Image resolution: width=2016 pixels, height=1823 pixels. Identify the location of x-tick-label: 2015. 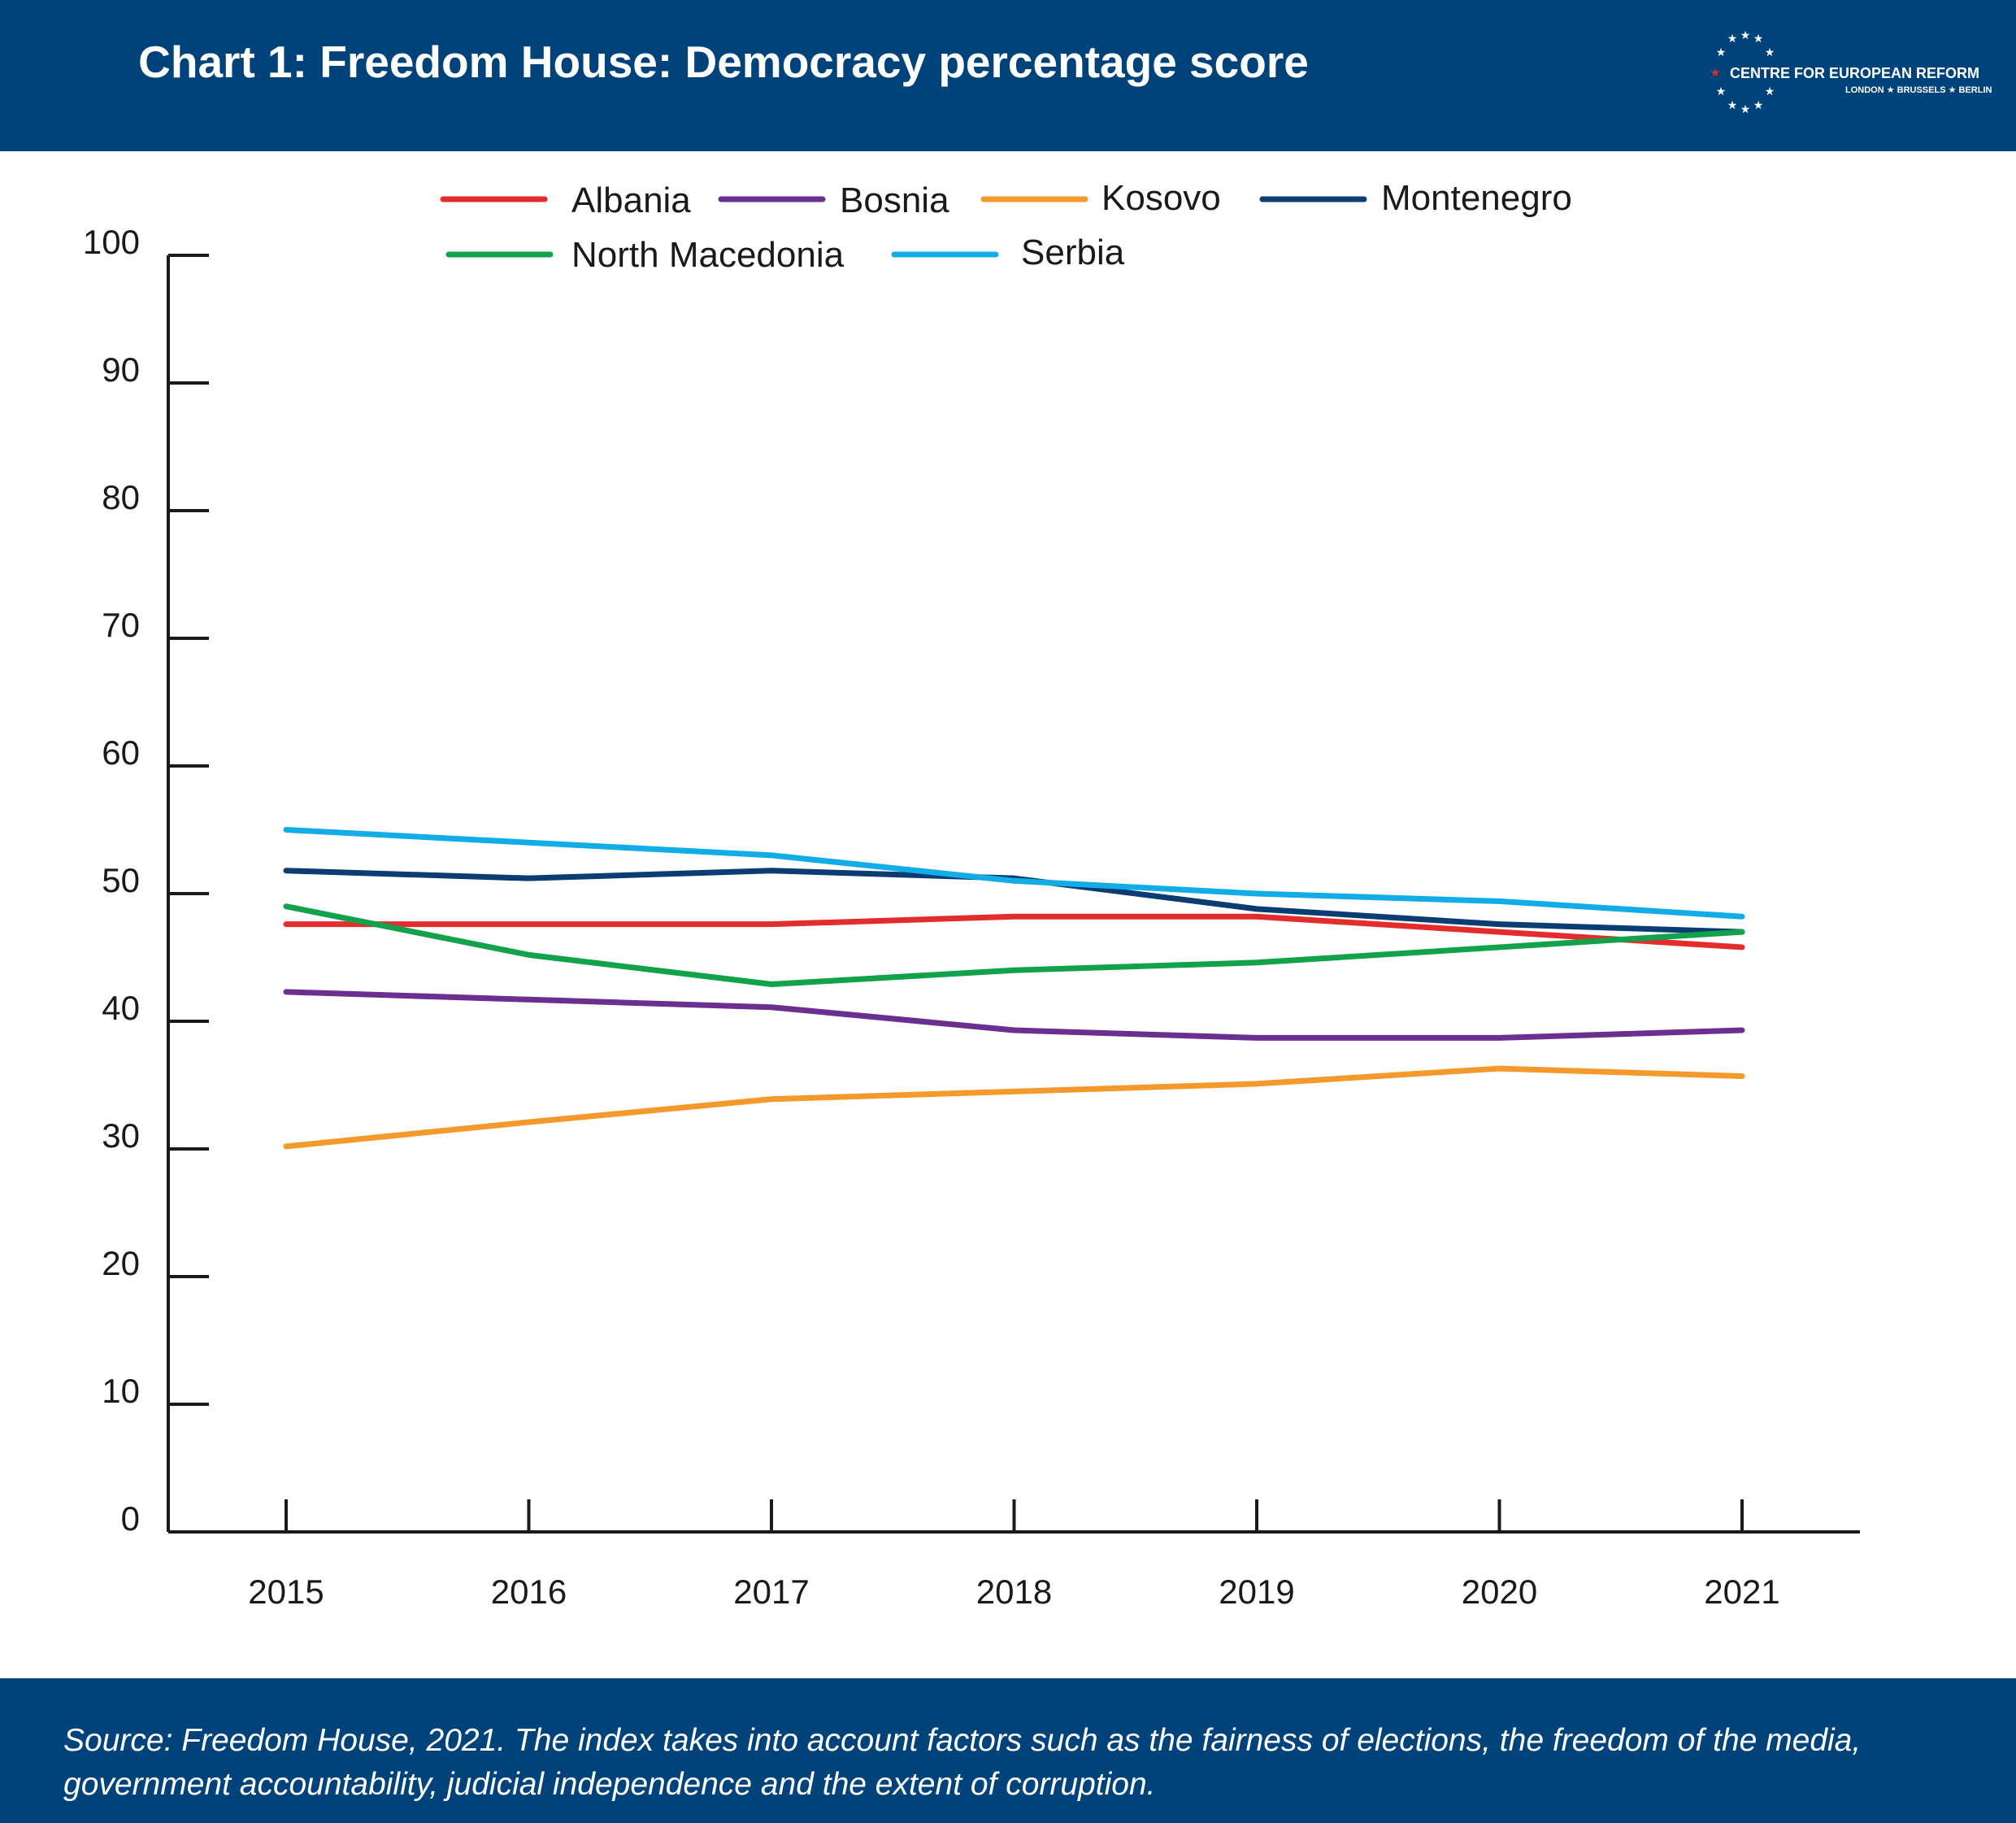
(286, 1592).